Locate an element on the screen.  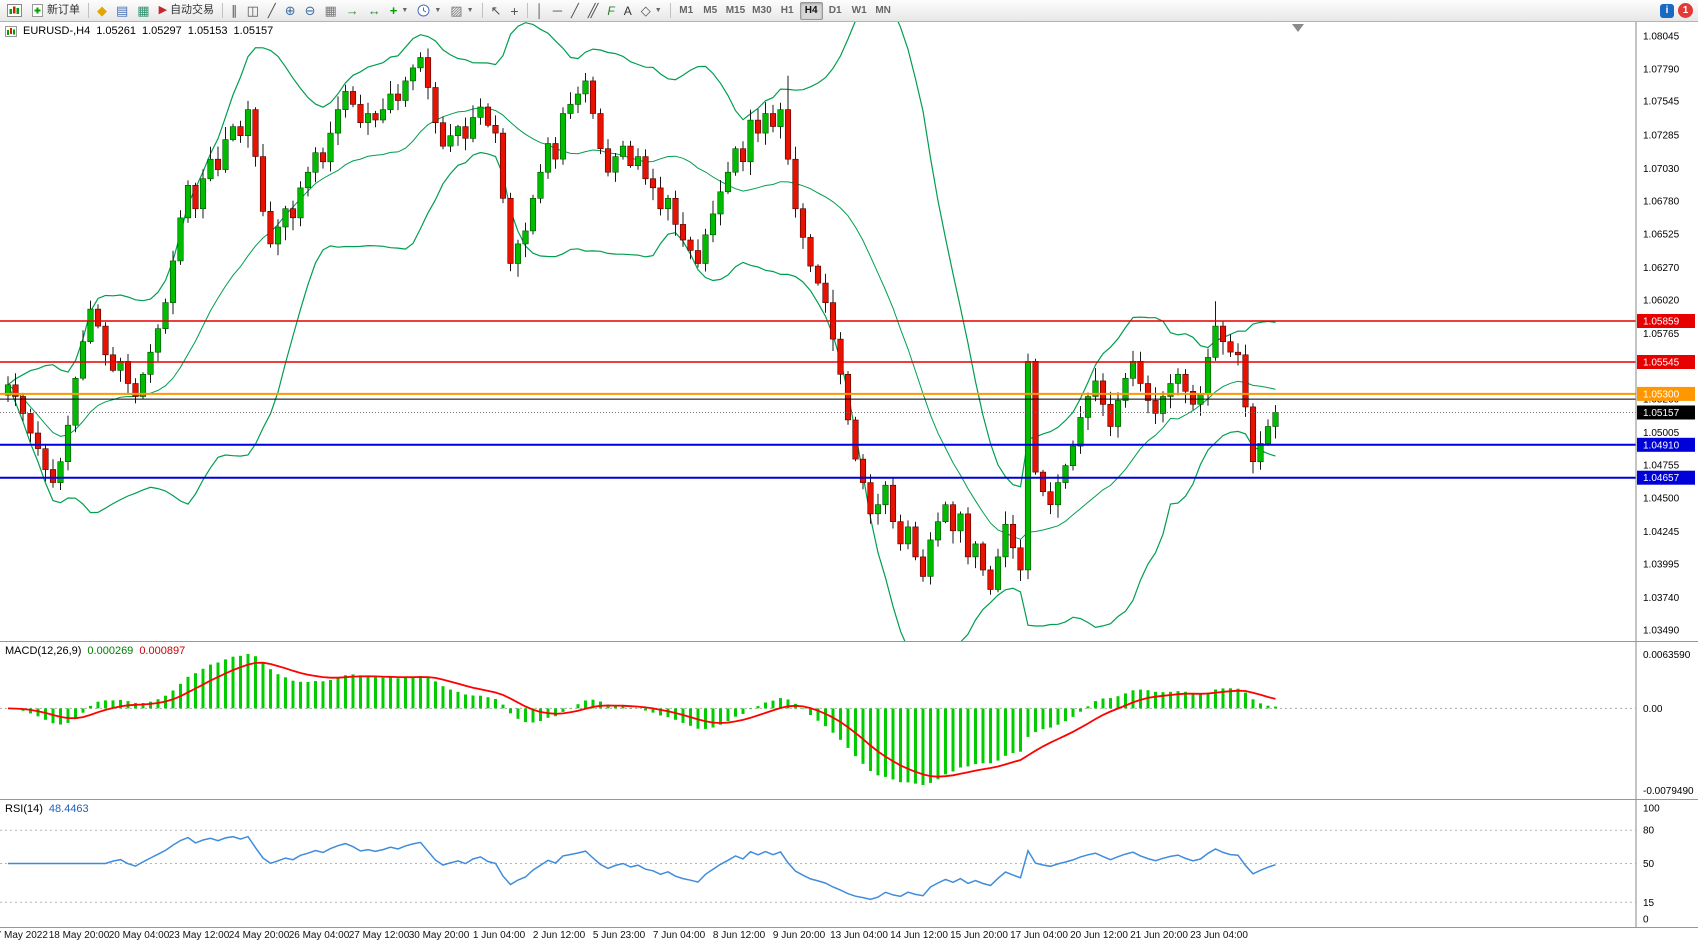
macd-scale: 0.0063590 0.00 -0.0079490 is located at coordinates (1664, 720).